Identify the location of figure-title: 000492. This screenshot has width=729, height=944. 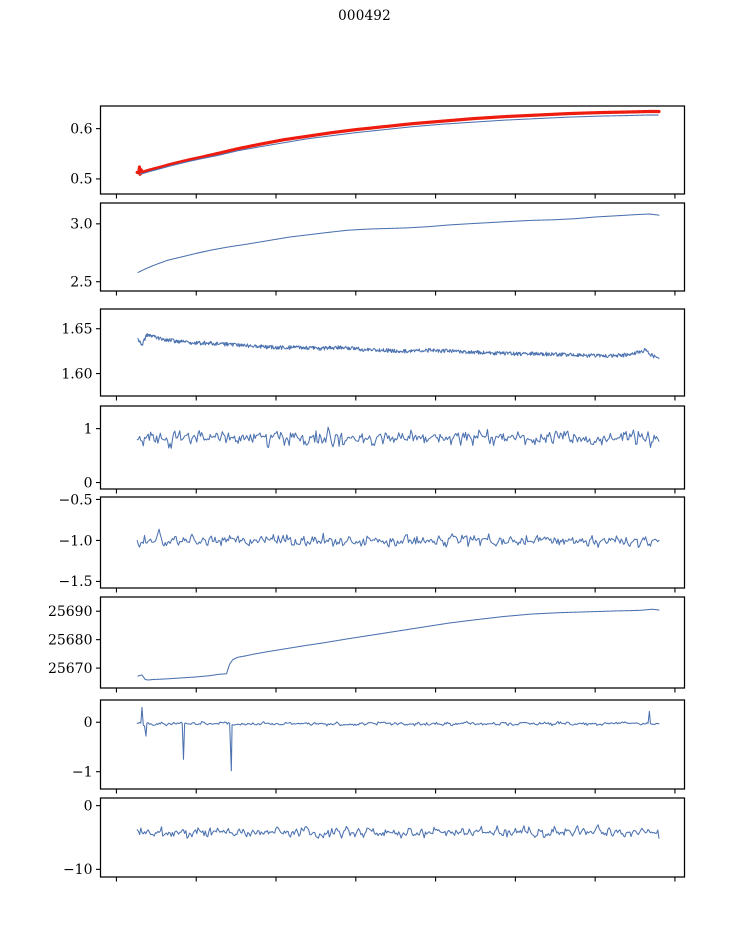
(364, 16).